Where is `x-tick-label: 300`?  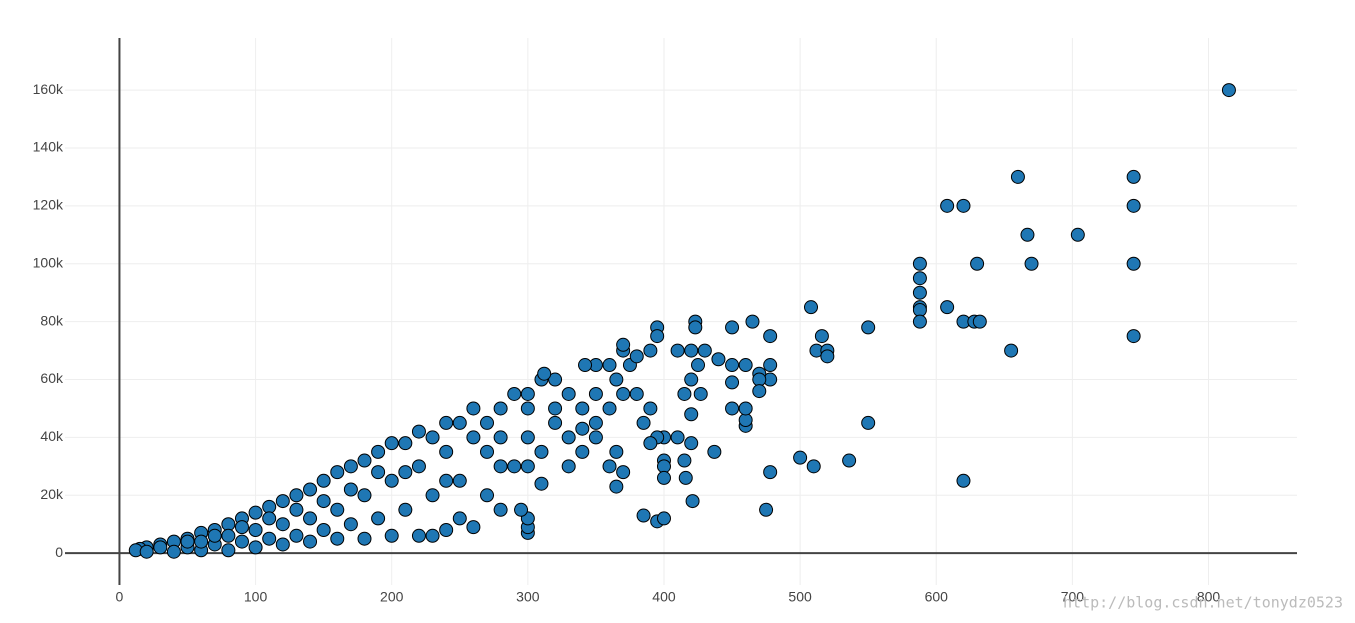 x-tick-label: 300 is located at coordinates (528, 597).